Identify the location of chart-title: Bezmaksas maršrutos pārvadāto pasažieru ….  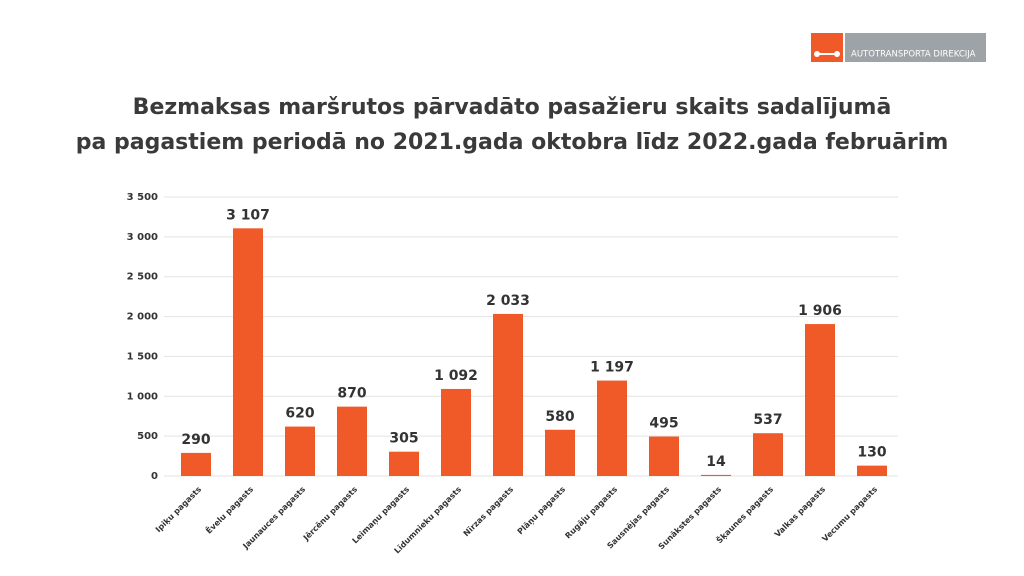
(512, 107).